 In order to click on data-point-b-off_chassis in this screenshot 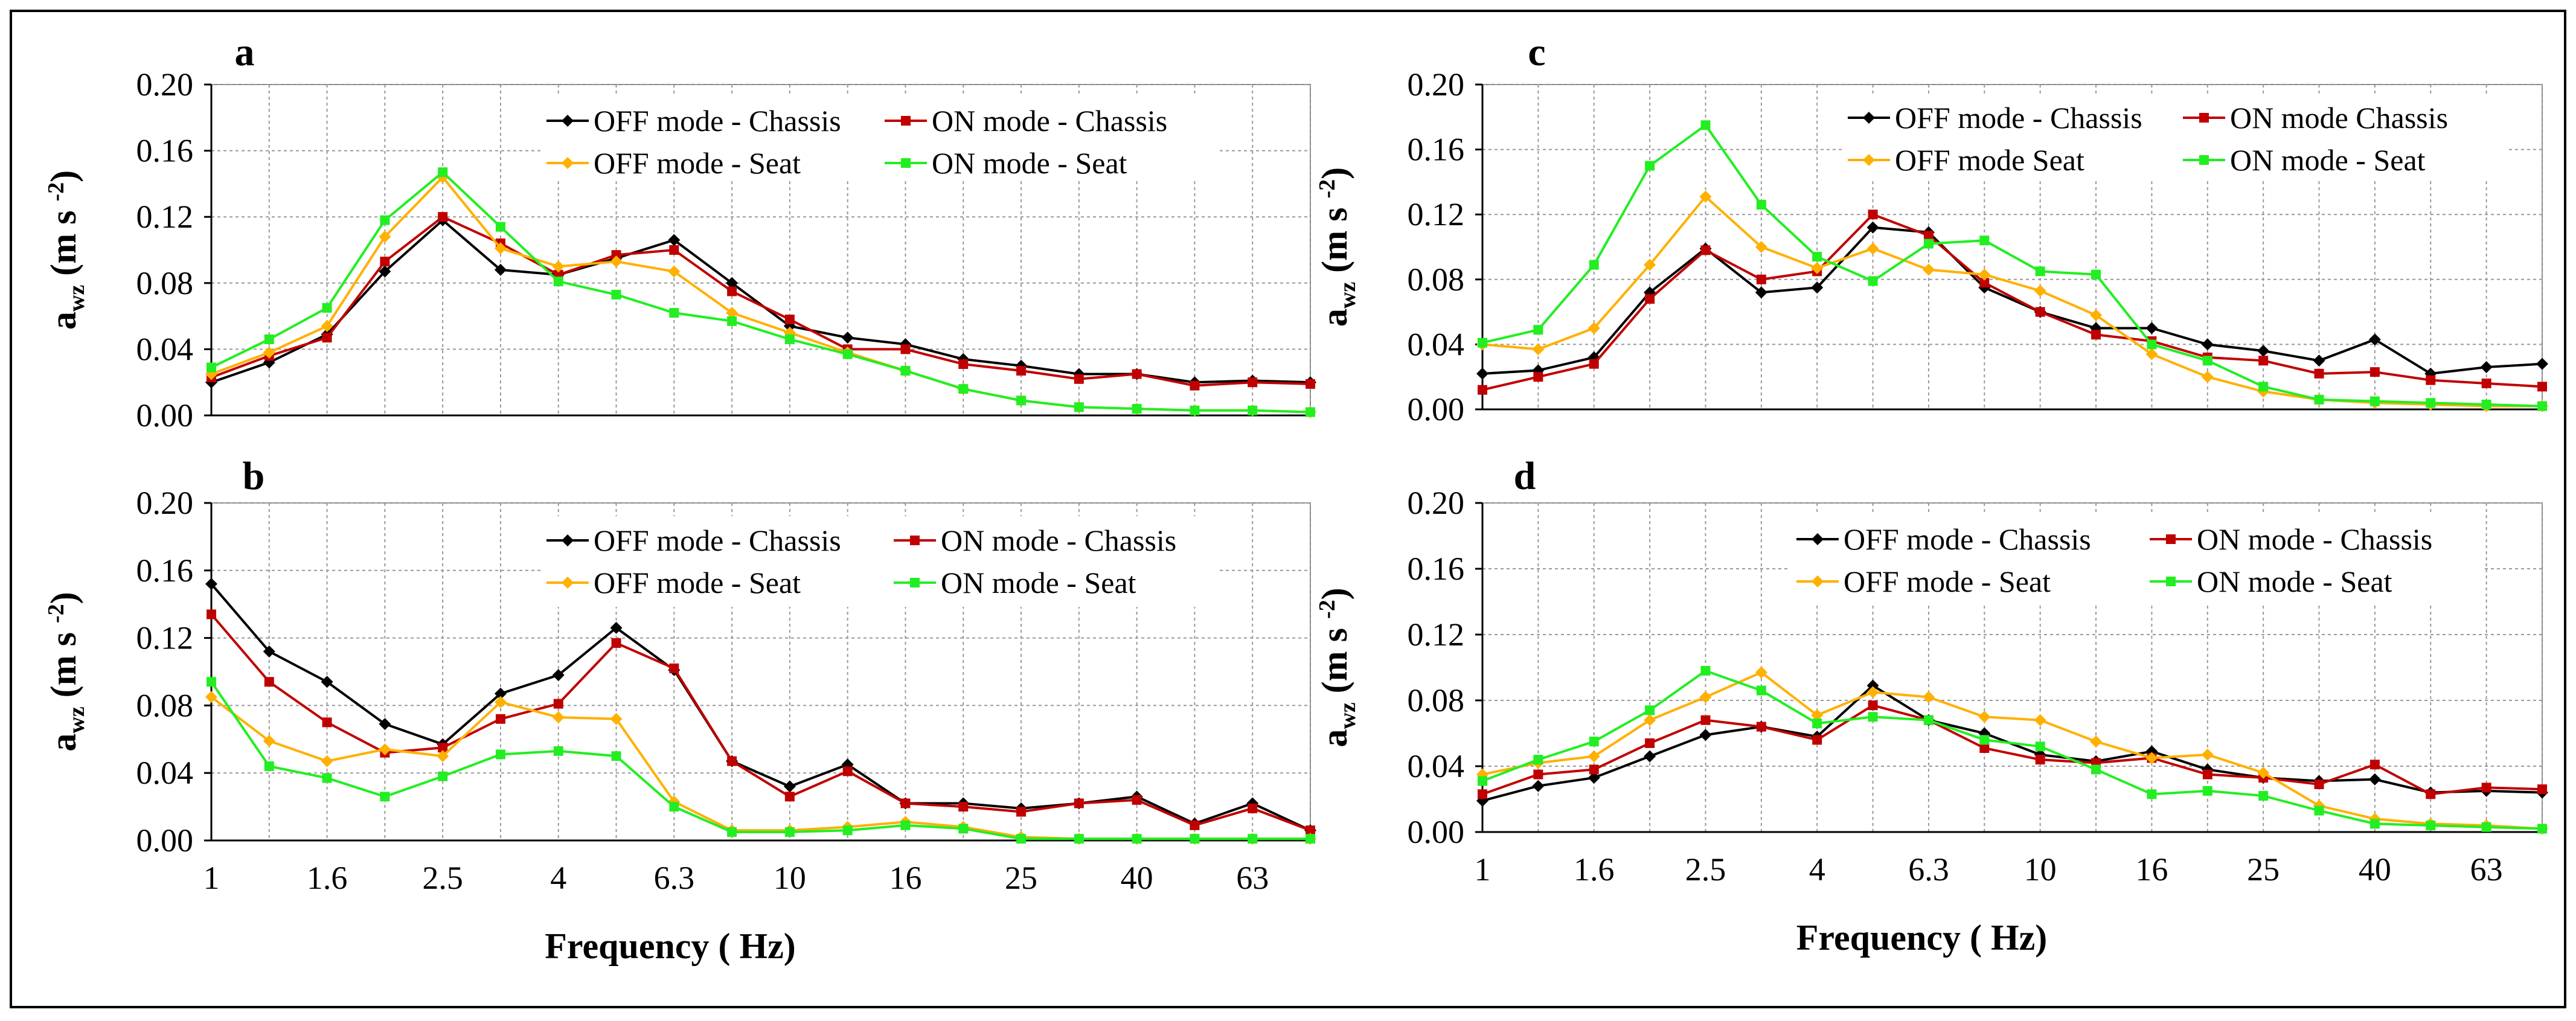, I will do `click(558, 675)`.